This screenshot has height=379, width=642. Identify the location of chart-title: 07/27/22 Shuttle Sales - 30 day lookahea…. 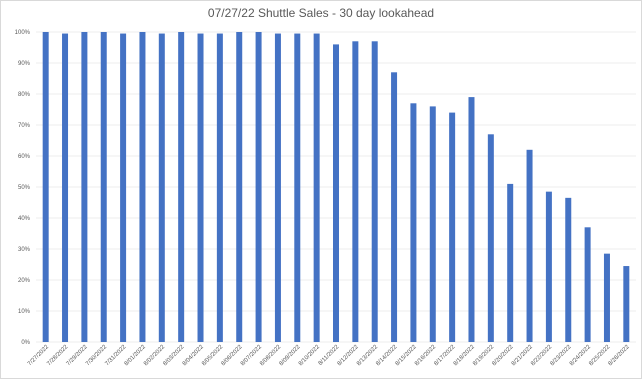
(321, 13).